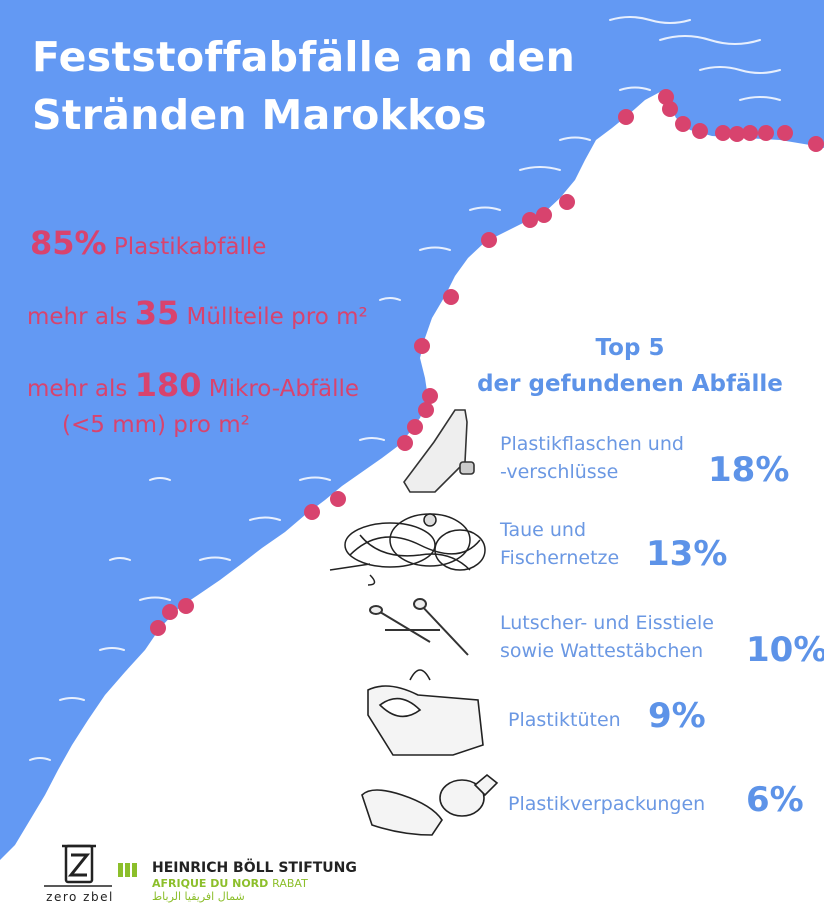 The width and height of the screenshot is (824, 907). I want to click on stat-items-prefix: mehr als, so click(77, 317).